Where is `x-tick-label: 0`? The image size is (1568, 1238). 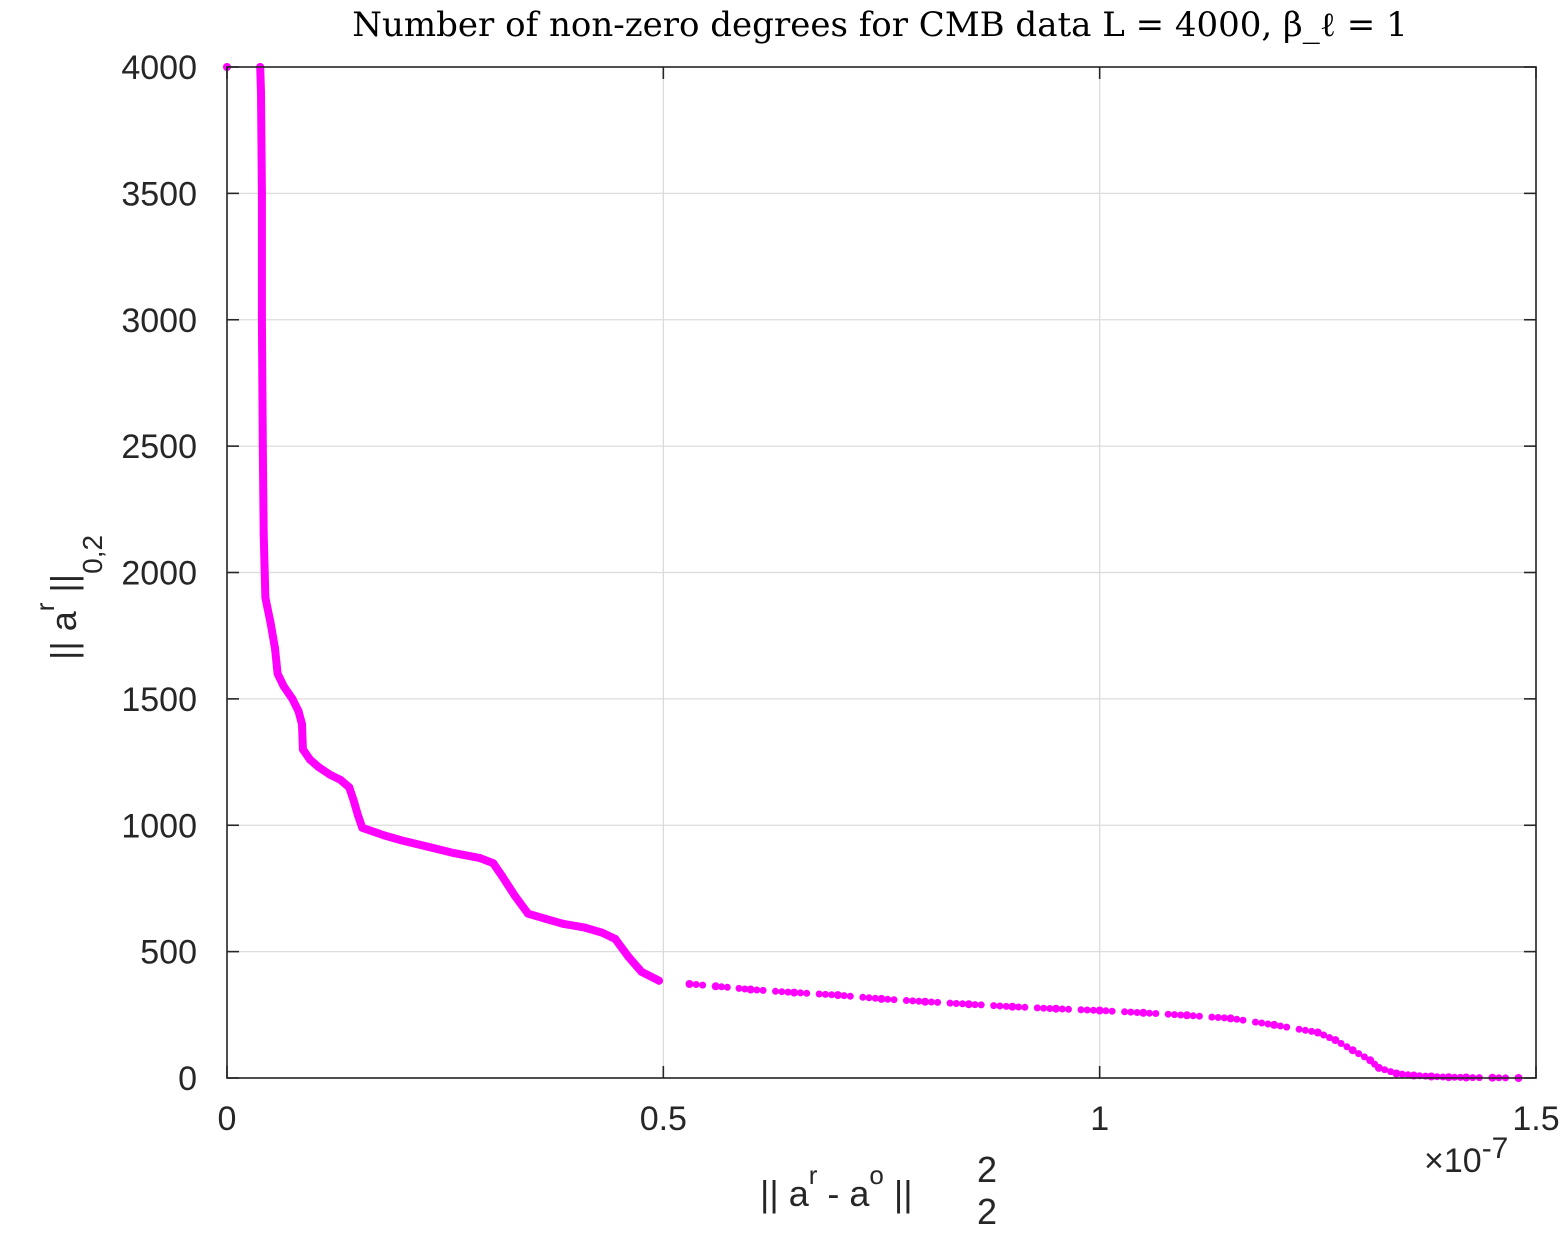
x-tick-label: 0 is located at coordinates (227, 1119).